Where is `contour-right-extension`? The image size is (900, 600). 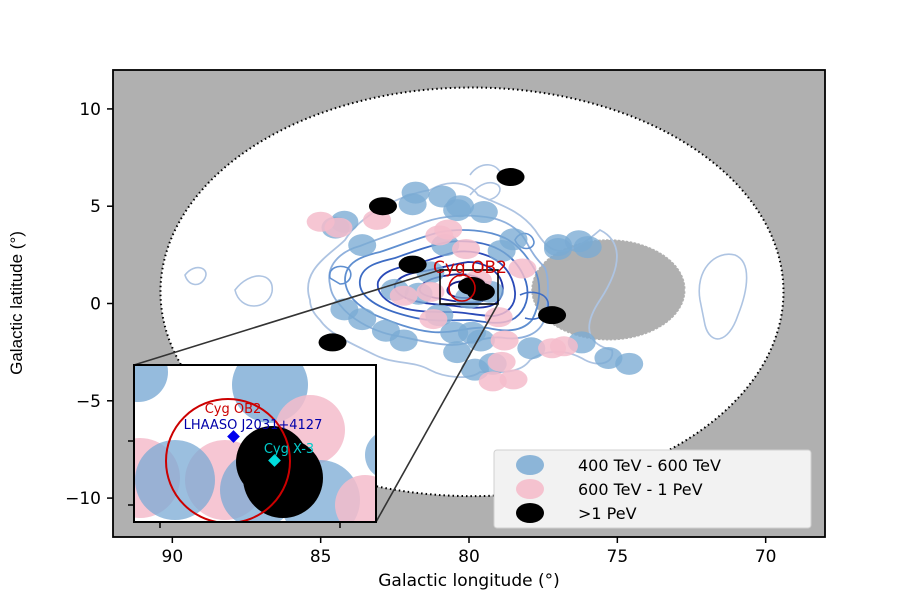
contour-right-extension is located at coordinates (534, 305).